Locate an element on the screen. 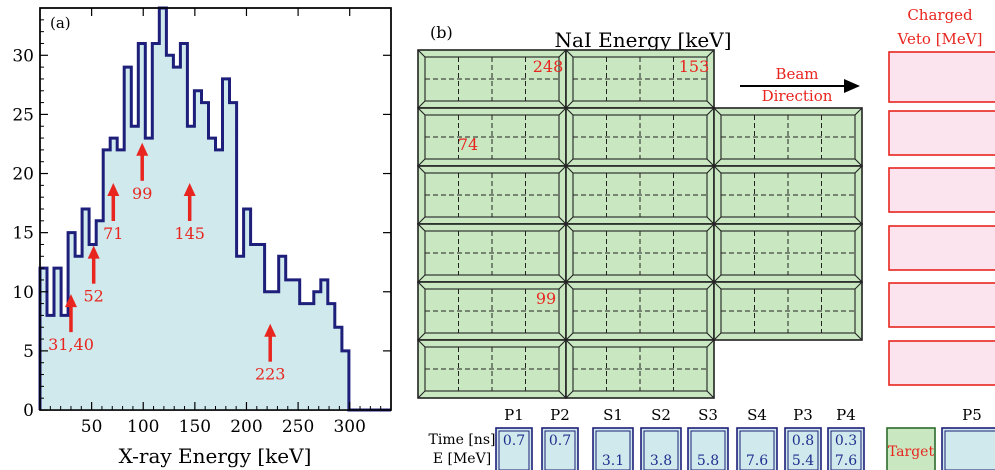 This screenshot has height=470, width=995. detector-p4: P4 0.3 7.6 is located at coordinates (846, 438).